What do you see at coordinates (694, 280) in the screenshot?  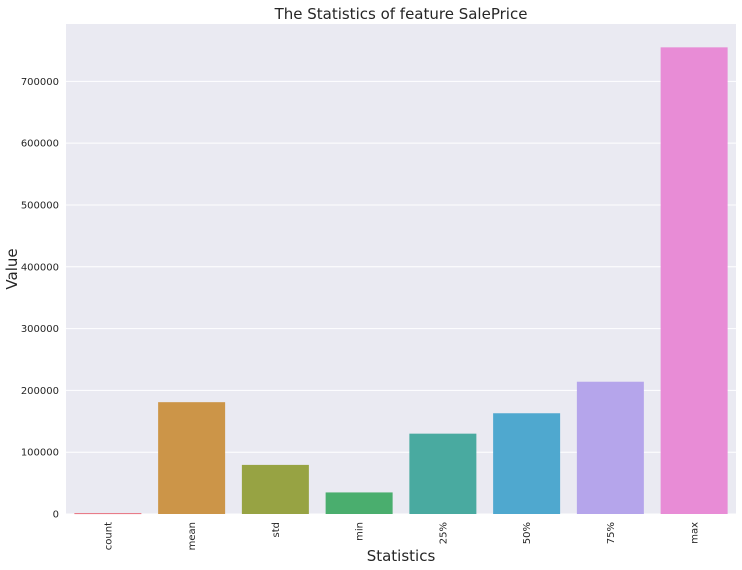 I see `bar-max` at bounding box center [694, 280].